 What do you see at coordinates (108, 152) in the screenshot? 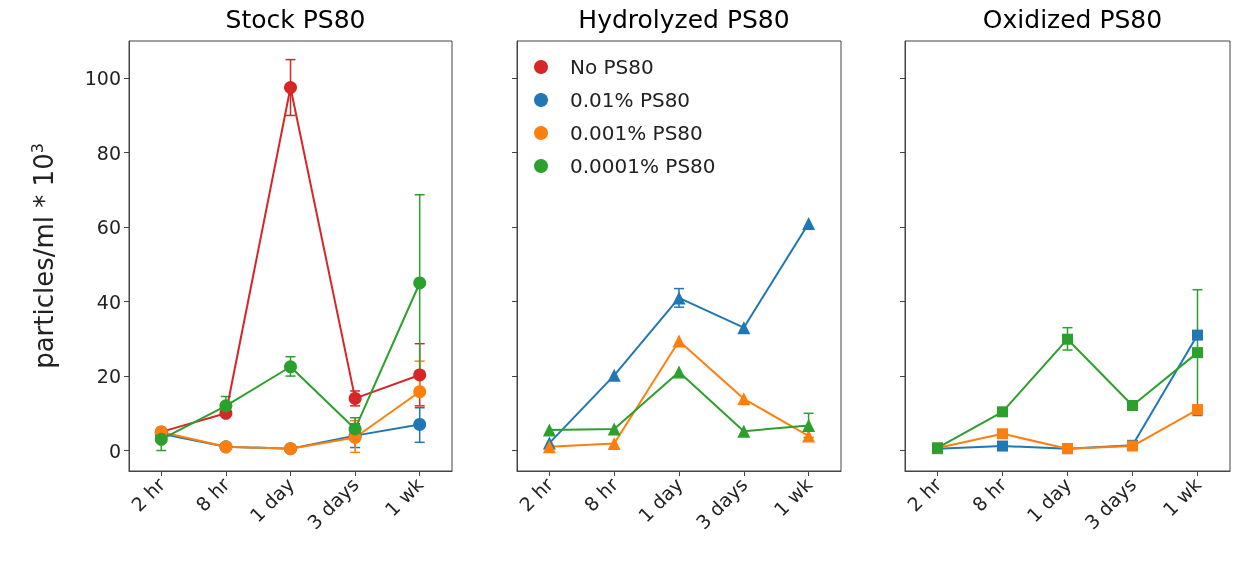
I see `y-tick-label: 80` at bounding box center [108, 152].